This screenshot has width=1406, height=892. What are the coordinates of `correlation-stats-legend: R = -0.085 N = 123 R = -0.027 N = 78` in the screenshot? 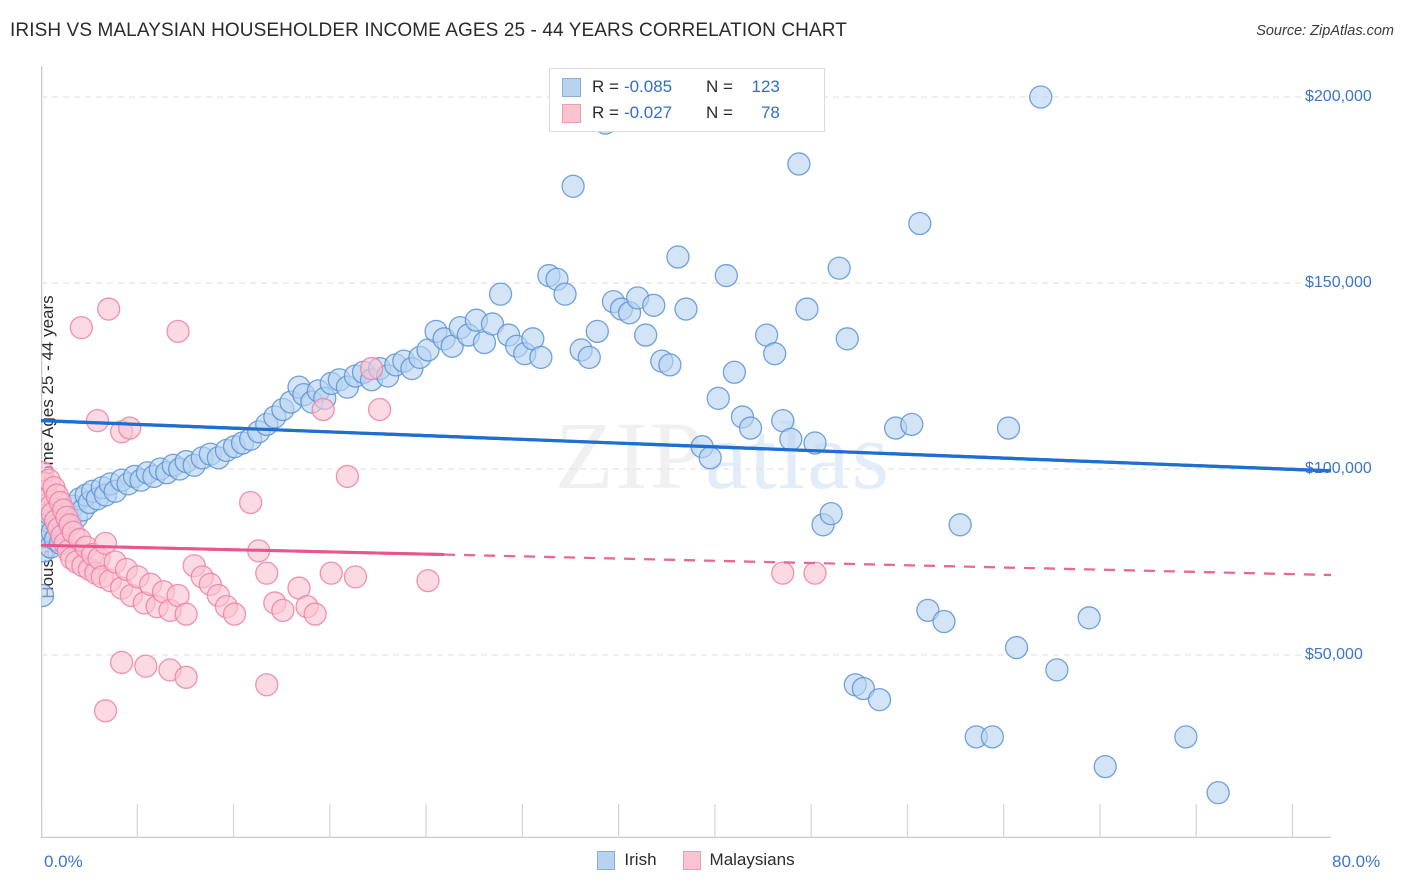 It's located at (687, 100).